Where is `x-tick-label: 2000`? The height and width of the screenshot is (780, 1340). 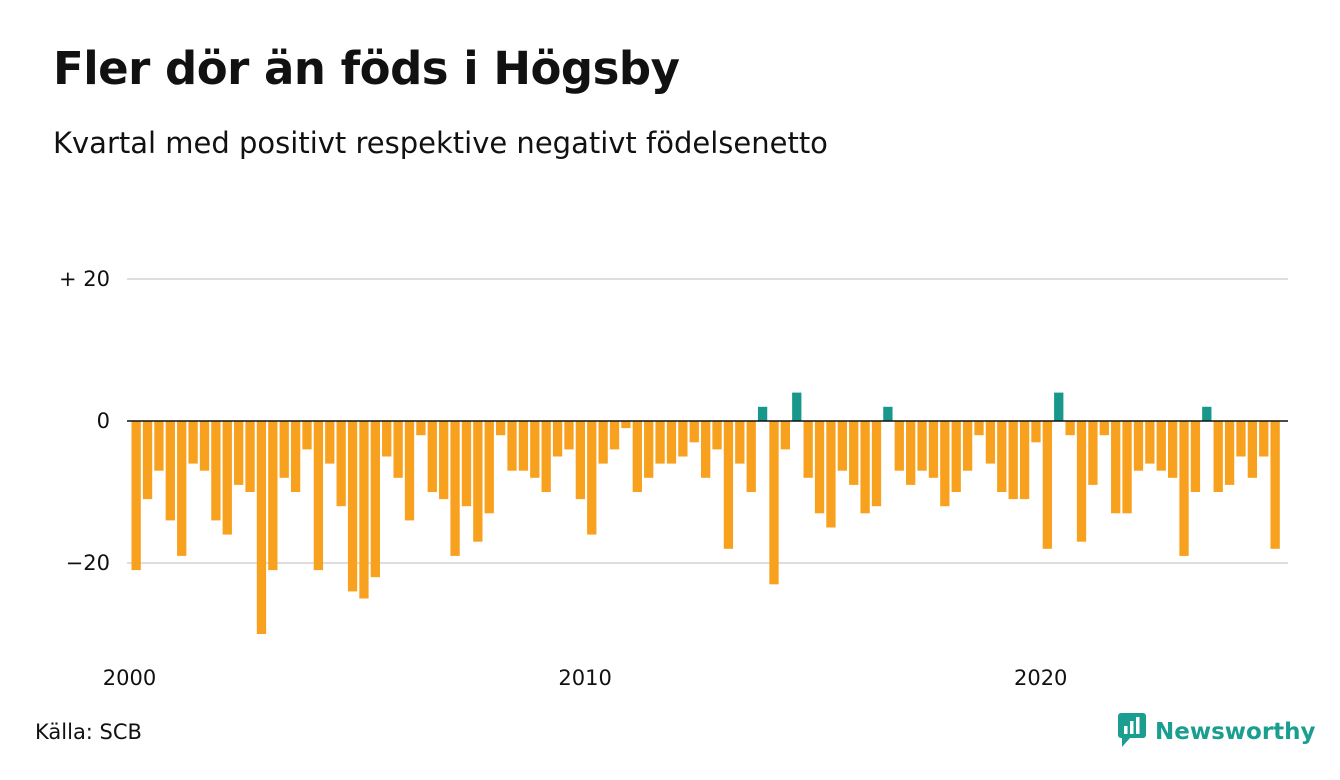 x-tick-label: 2000 is located at coordinates (129, 678).